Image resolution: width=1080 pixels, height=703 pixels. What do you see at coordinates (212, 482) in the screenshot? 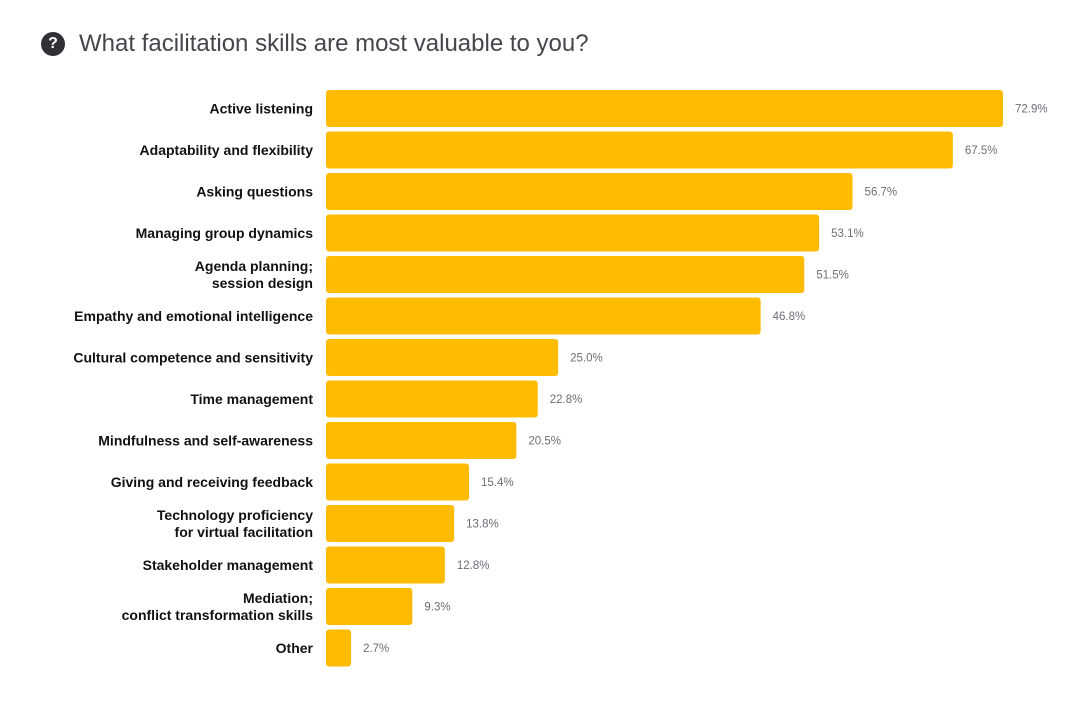
I see `category-label-9: Giving and receiving feedback` at bounding box center [212, 482].